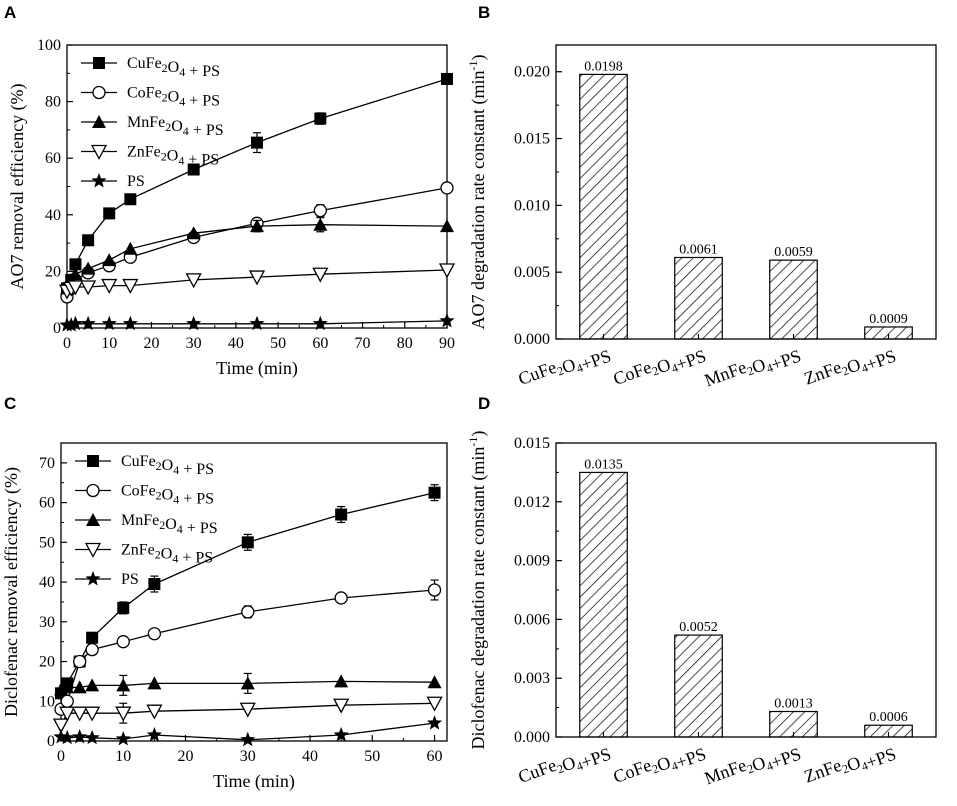 The image size is (957, 806). Describe the element at coordinates (130, 579) in the screenshot. I see `legend-entry: PS` at that location.